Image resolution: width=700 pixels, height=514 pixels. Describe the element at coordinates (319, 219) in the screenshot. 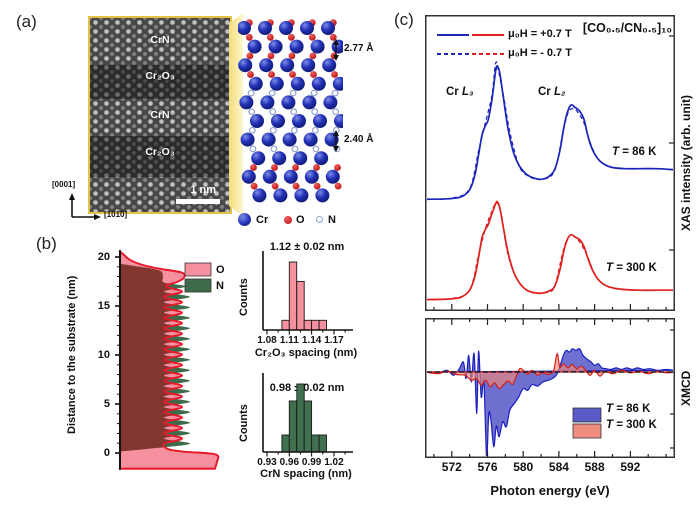

I see `n-atom-icon` at that location.